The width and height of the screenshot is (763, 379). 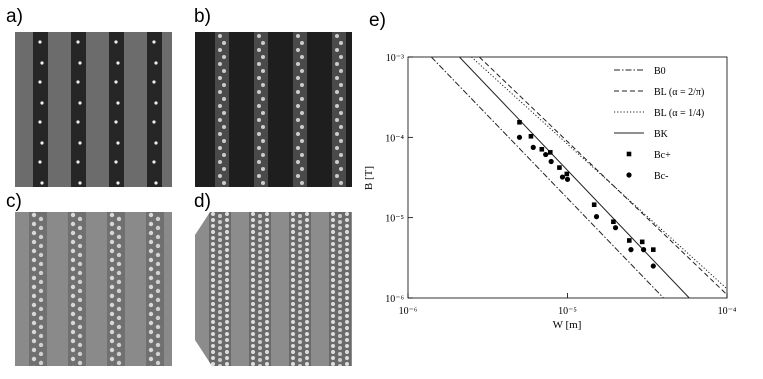 What do you see at coordinates (394, 299) in the screenshot?
I see `y-tick-label: 10⁻⁶` at bounding box center [394, 299].